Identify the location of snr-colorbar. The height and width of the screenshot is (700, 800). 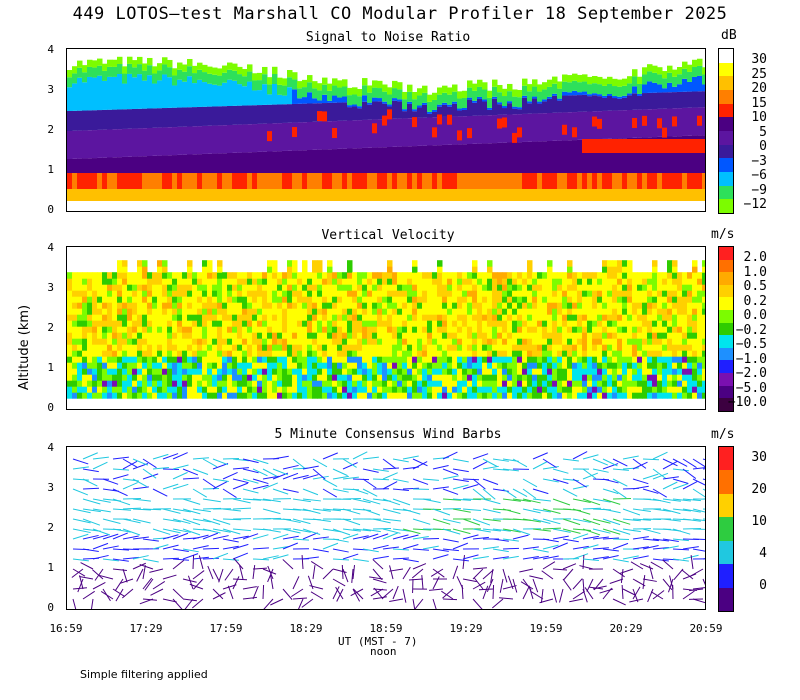
(726, 131).